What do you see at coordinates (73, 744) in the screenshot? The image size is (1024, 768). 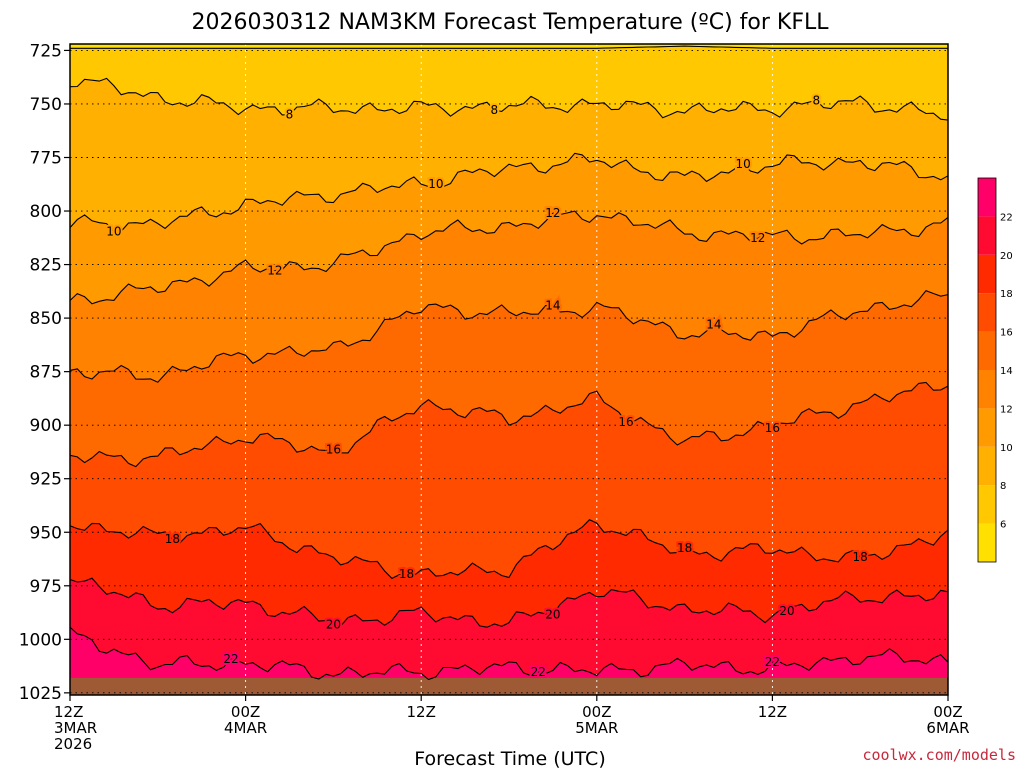 I see `x-tick-label: 2026` at bounding box center [73, 744].